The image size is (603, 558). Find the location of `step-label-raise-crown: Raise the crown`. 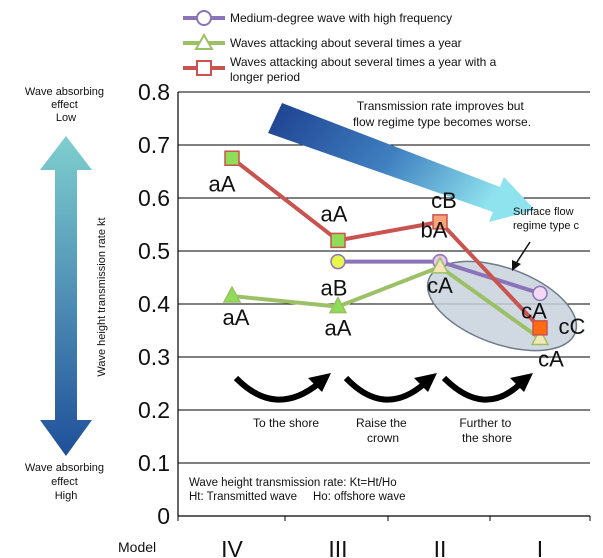

step-label-raise-crown: Raise the crown is located at coordinates (383, 430).